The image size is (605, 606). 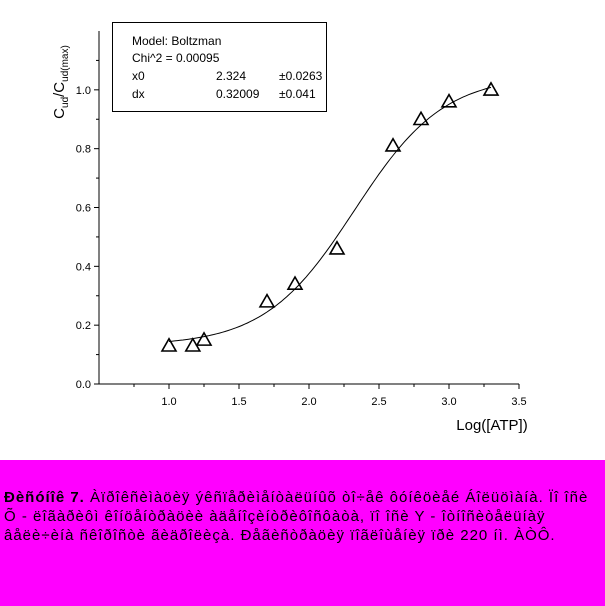 I want to click on y-axis-label: Cud/Cud(max), so click(x=61, y=82).